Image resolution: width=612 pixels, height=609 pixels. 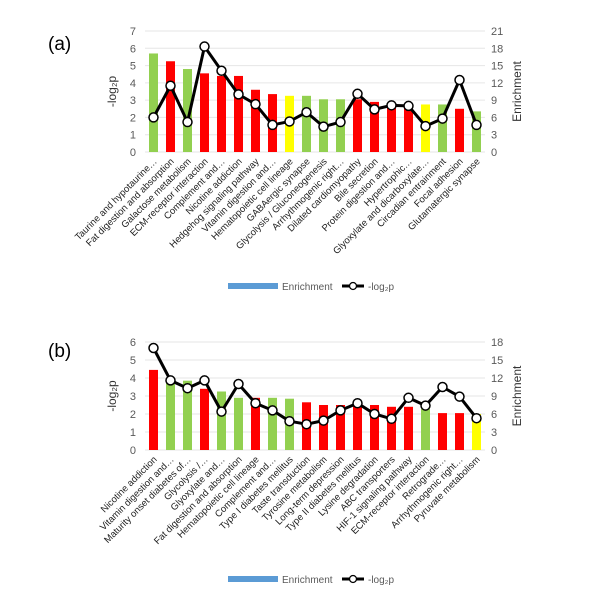 What do you see at coordinates (133, 415) in the screenshot?
I see `y-tick-label: 2` at bounding box center [133, 415].